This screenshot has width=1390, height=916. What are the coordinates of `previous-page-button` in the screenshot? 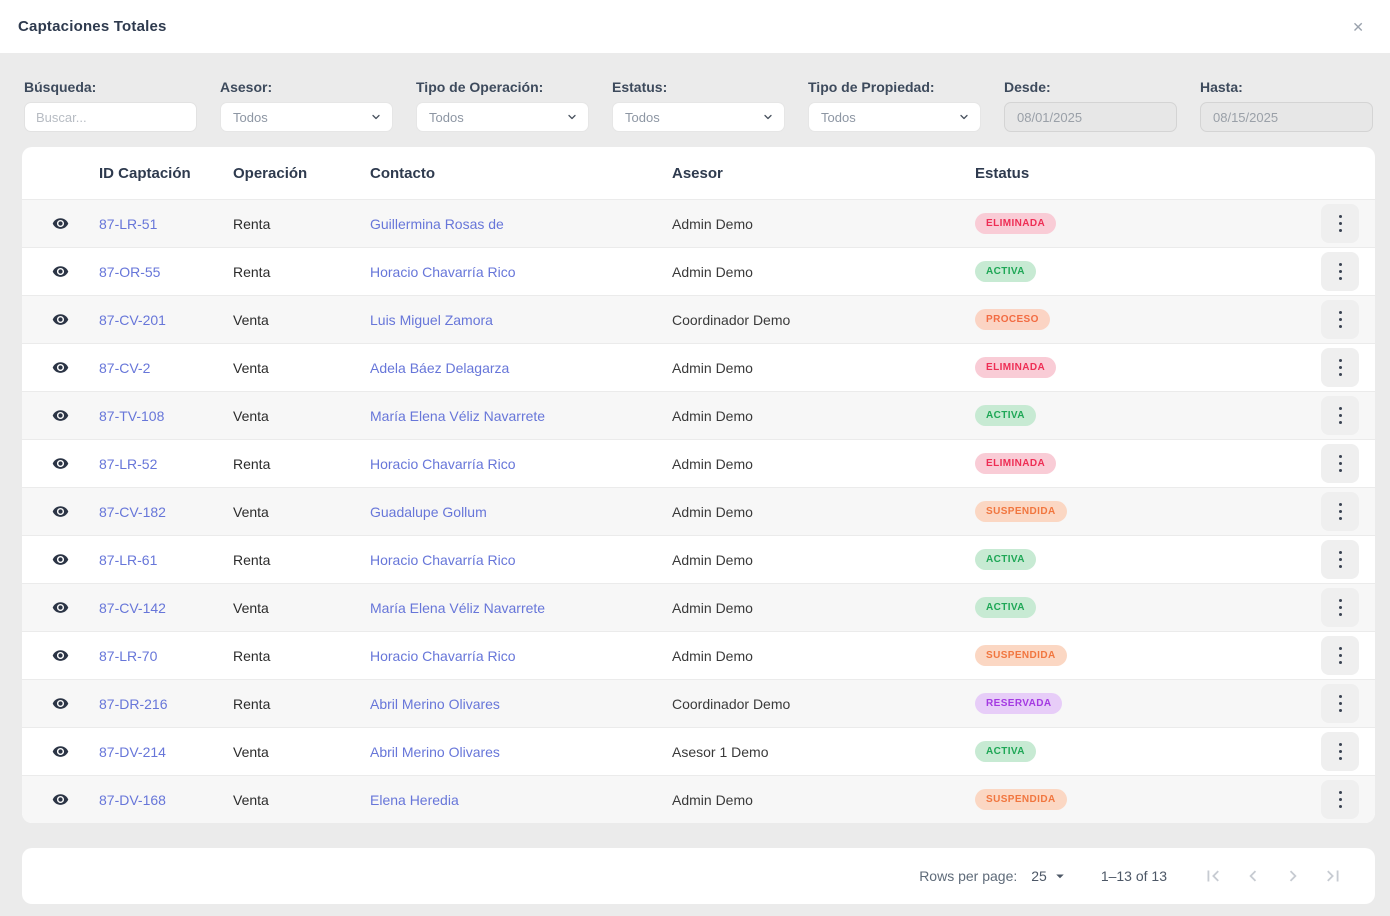 It's located at (1253, 876).